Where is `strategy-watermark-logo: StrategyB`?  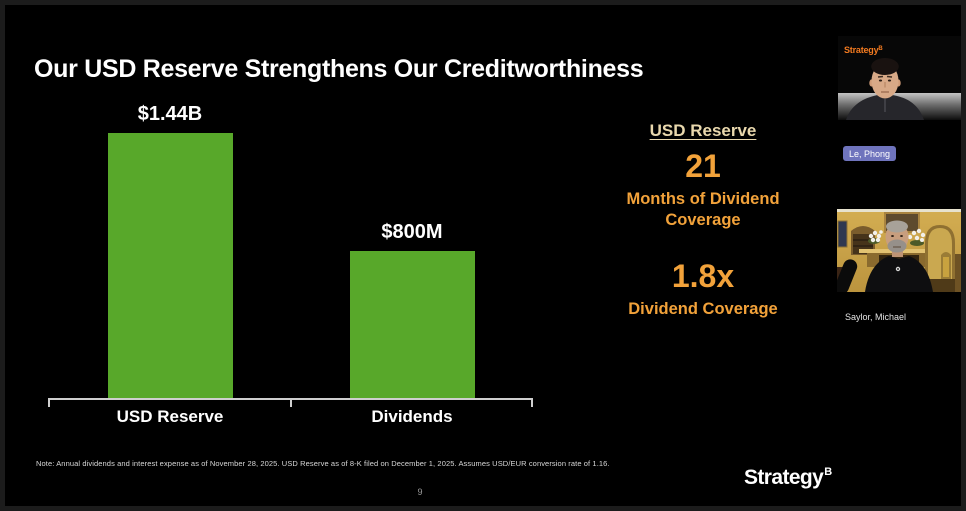 strategy-watermark-logo: StrategyB is located at coordinates (863, 50).